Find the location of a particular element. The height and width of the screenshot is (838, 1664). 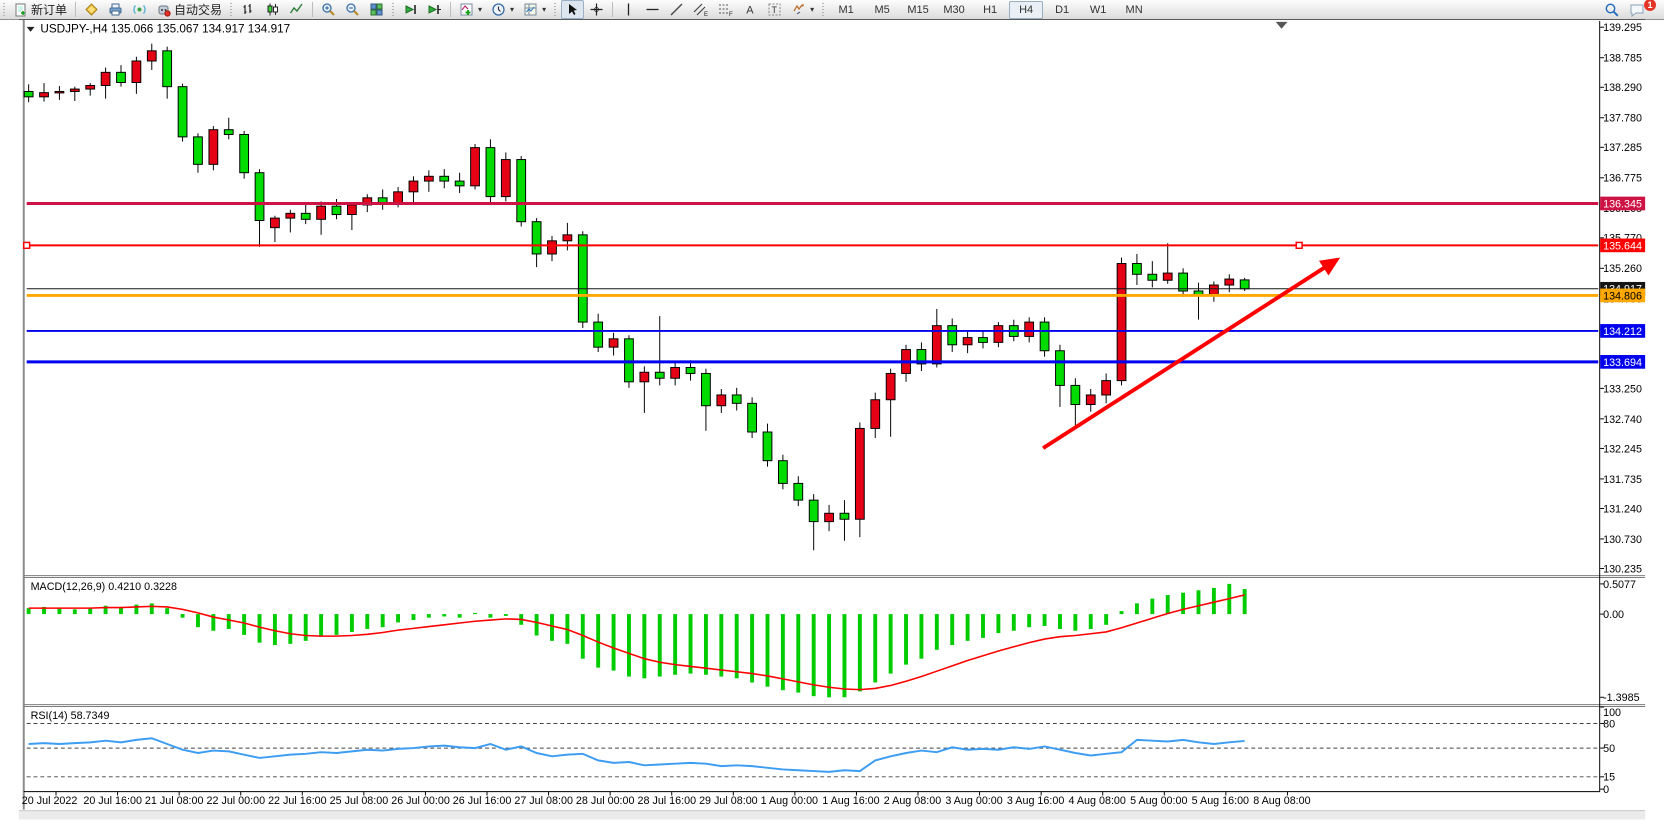

zoom-out-button is located at coordinates (352, 9).